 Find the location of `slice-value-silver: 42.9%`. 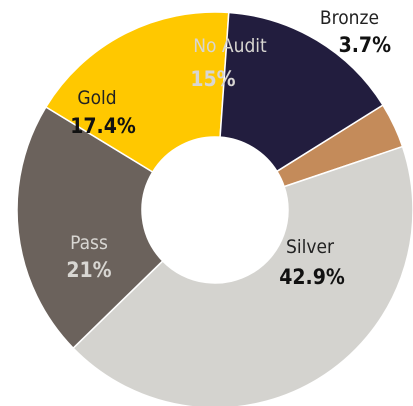

slice-value-silver: 42.9% is located at coordinates (312, 277).